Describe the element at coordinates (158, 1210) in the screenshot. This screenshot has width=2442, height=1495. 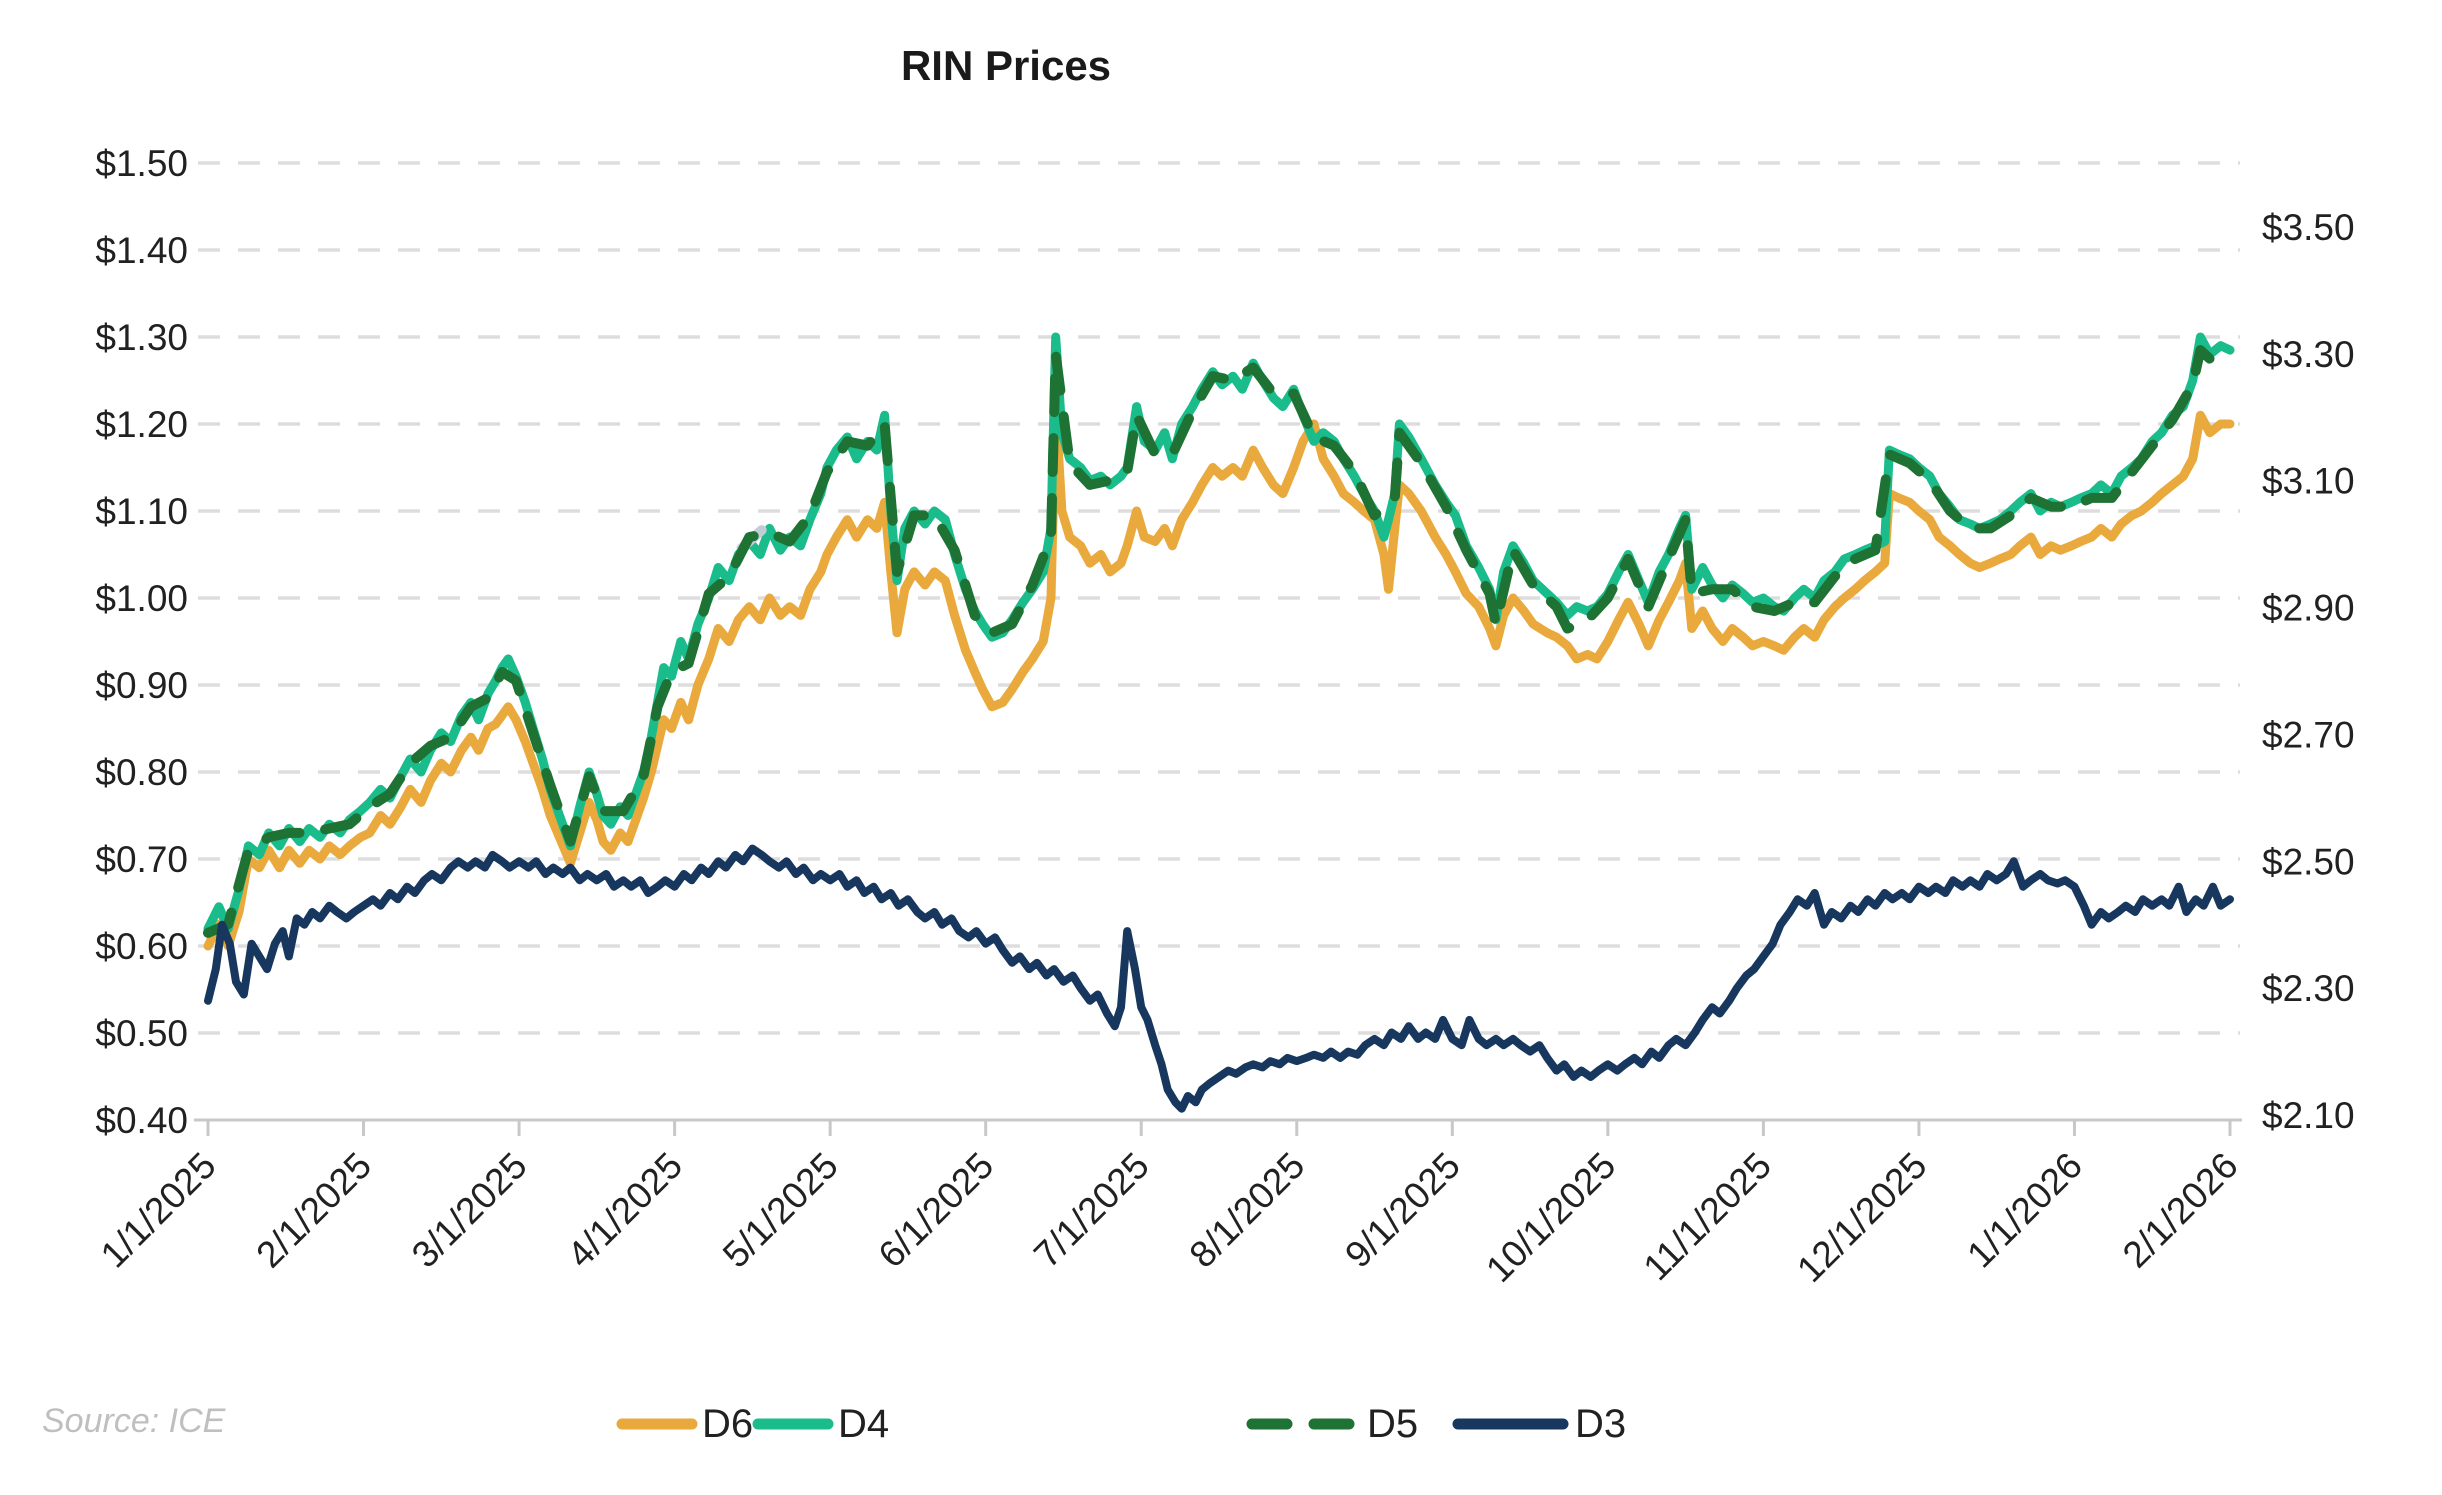
I see `x-axis-tick-label: 1/1/2025` at that location.